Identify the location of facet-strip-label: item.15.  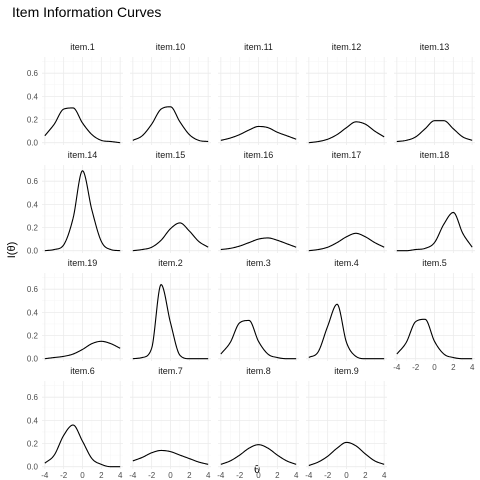
(171, 155).